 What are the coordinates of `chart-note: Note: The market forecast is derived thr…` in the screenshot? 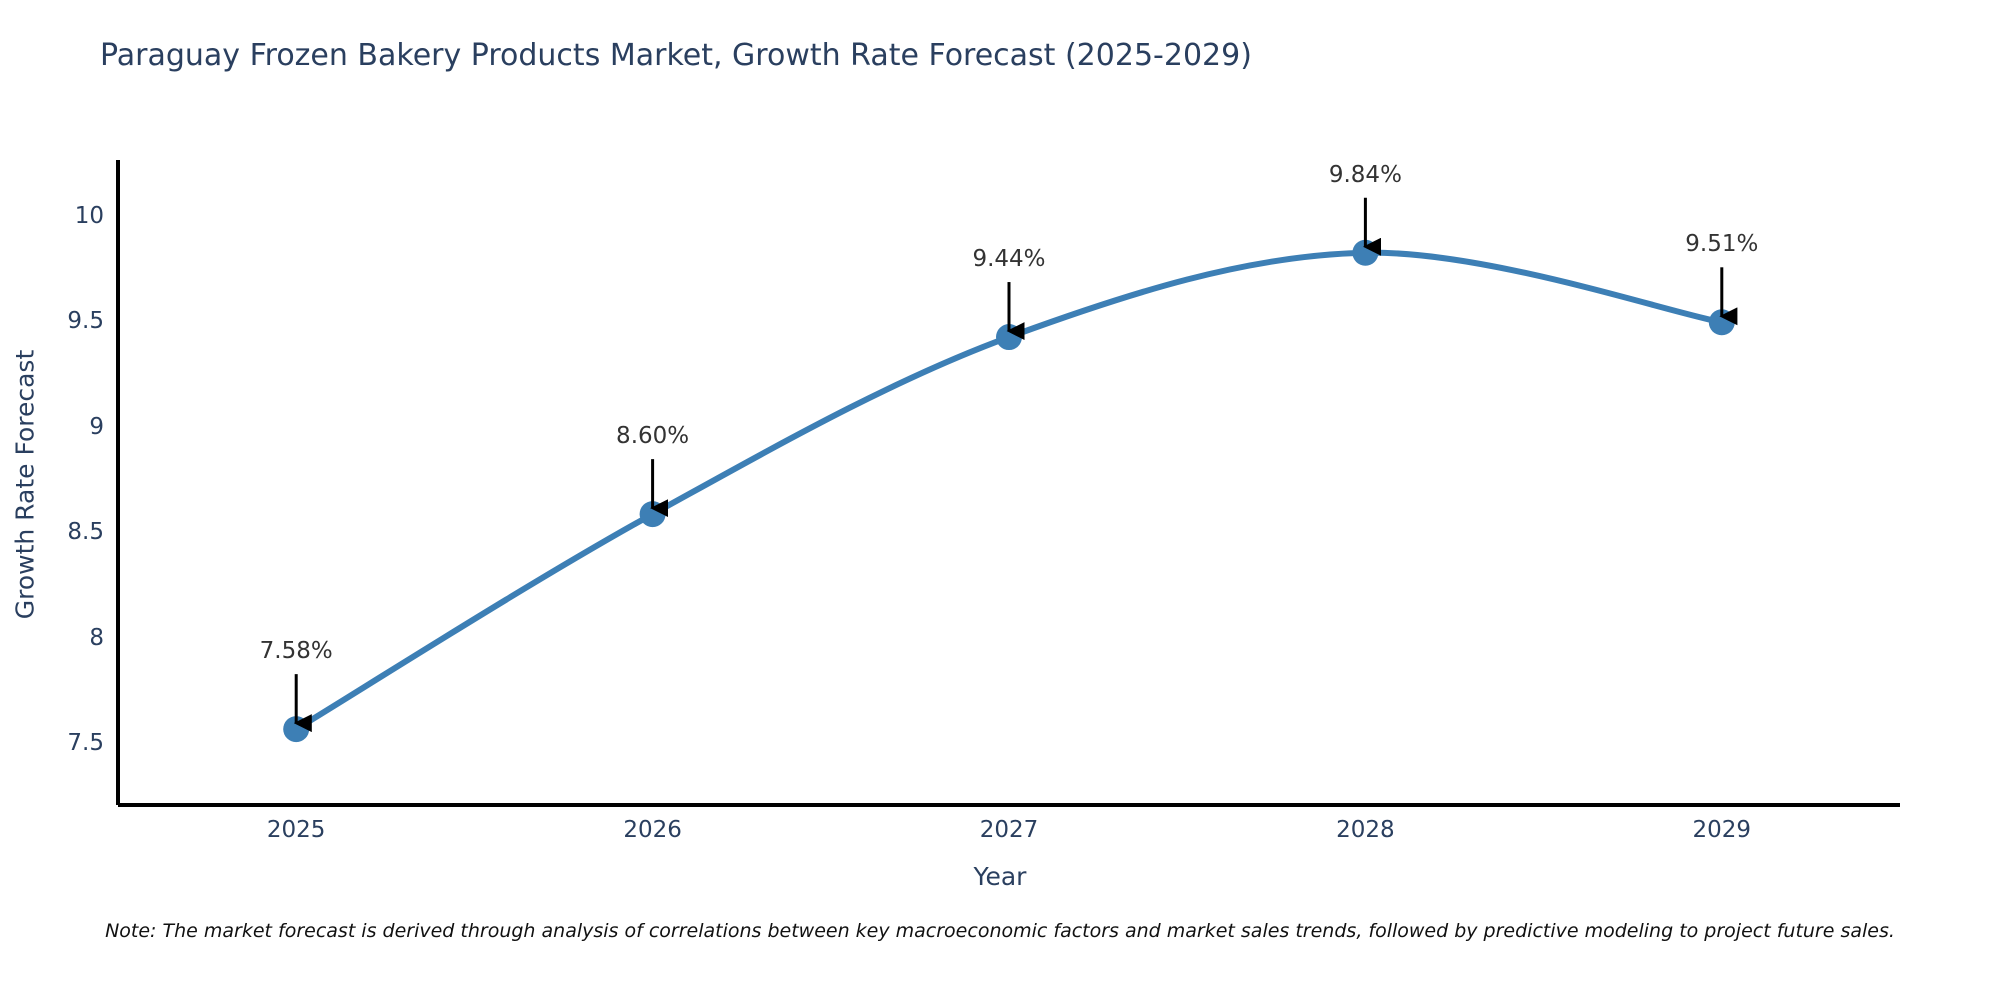 It's located at (1000, 931).